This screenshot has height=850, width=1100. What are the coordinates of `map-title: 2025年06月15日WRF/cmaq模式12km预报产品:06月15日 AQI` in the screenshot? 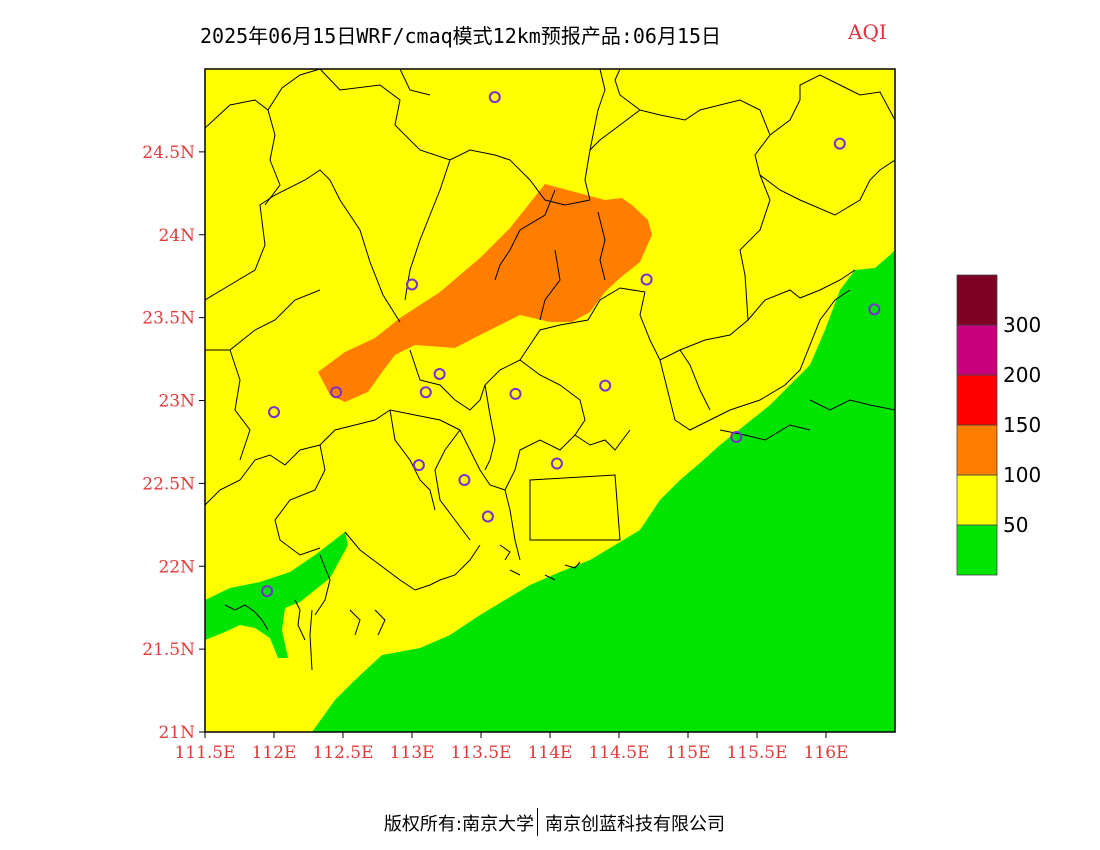 It's located at (550, 35).